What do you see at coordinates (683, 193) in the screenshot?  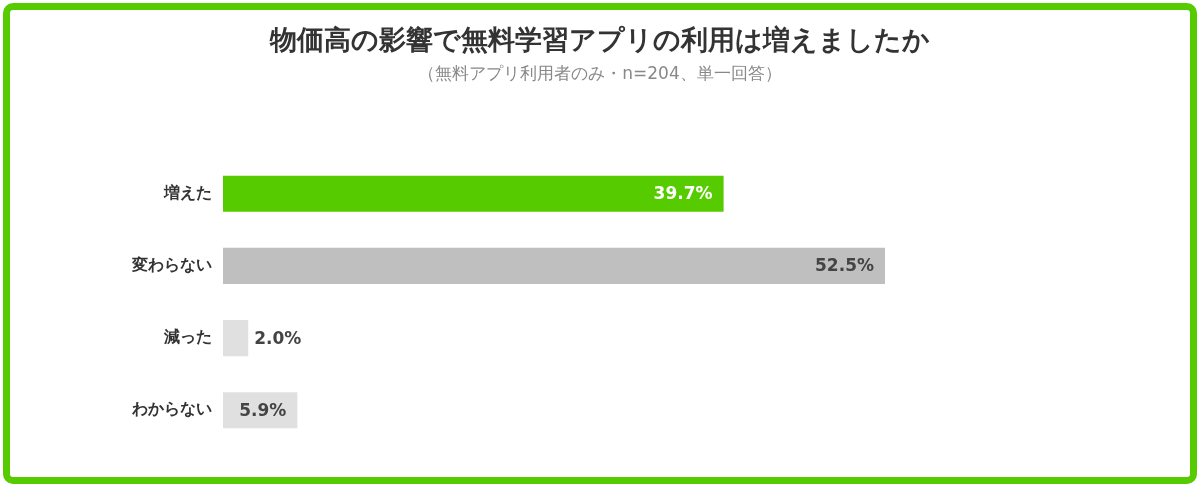 I see `data-label: 39.7%` at bounding box center [683, 193].